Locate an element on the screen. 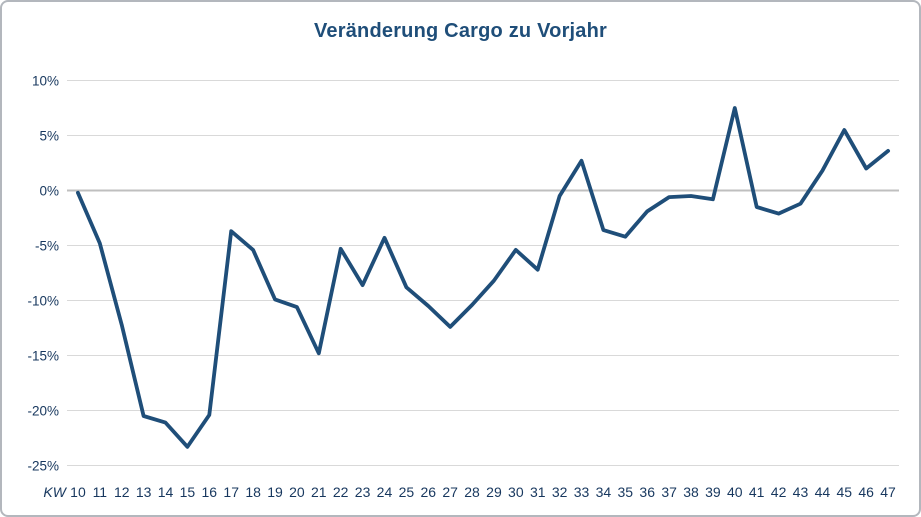  x-tick-label: 29 is located at coordinates (494, 492).